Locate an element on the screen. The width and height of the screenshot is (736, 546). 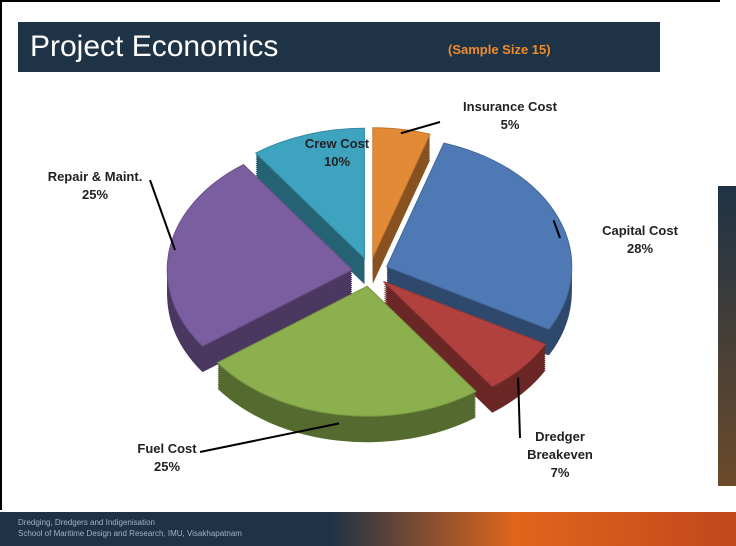
value-label: 7% is located at coordinates (560, 472).